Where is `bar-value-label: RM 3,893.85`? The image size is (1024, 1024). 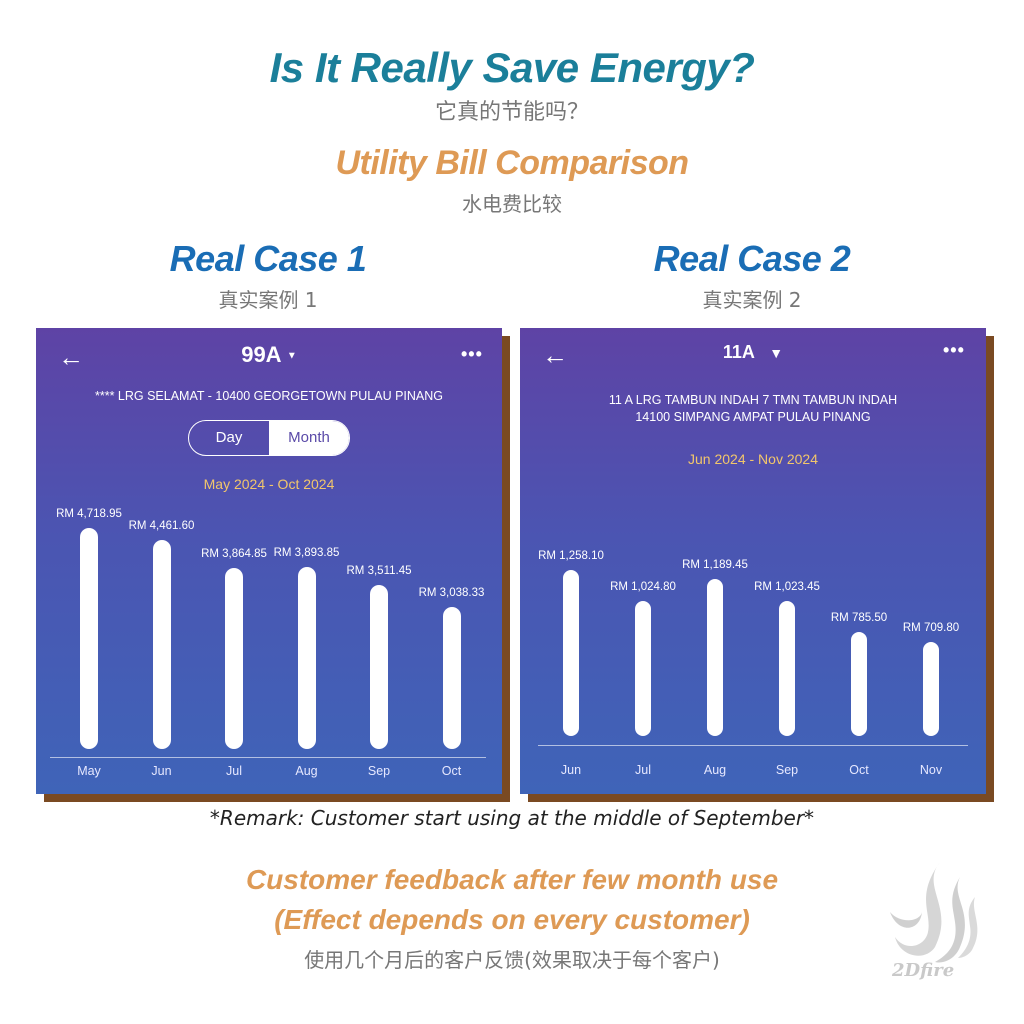
bar-value-label: RM 3,893.85 is located at coordinates (306, 552).